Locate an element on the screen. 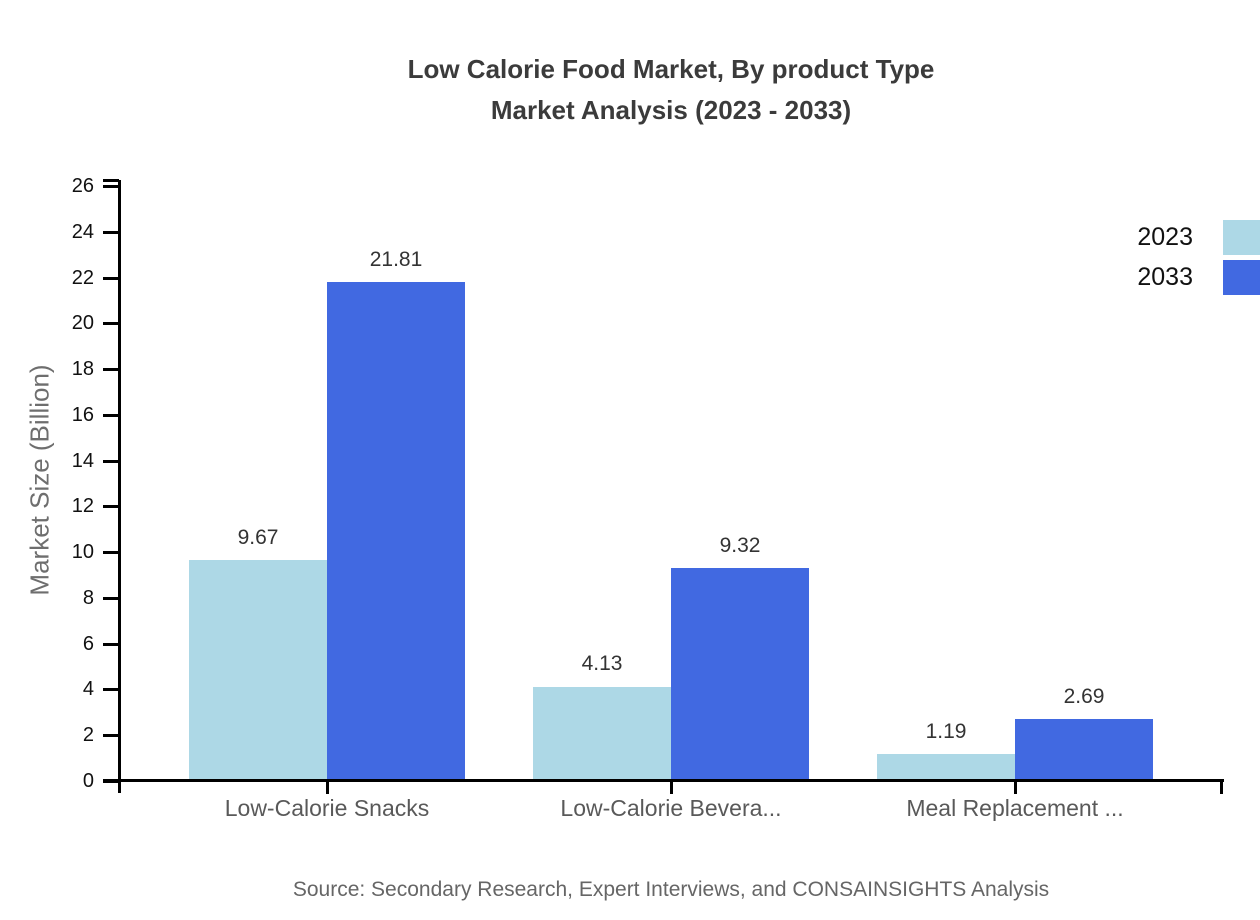  legend-item-2023: 2023 is located at coordinates (1198, 237).